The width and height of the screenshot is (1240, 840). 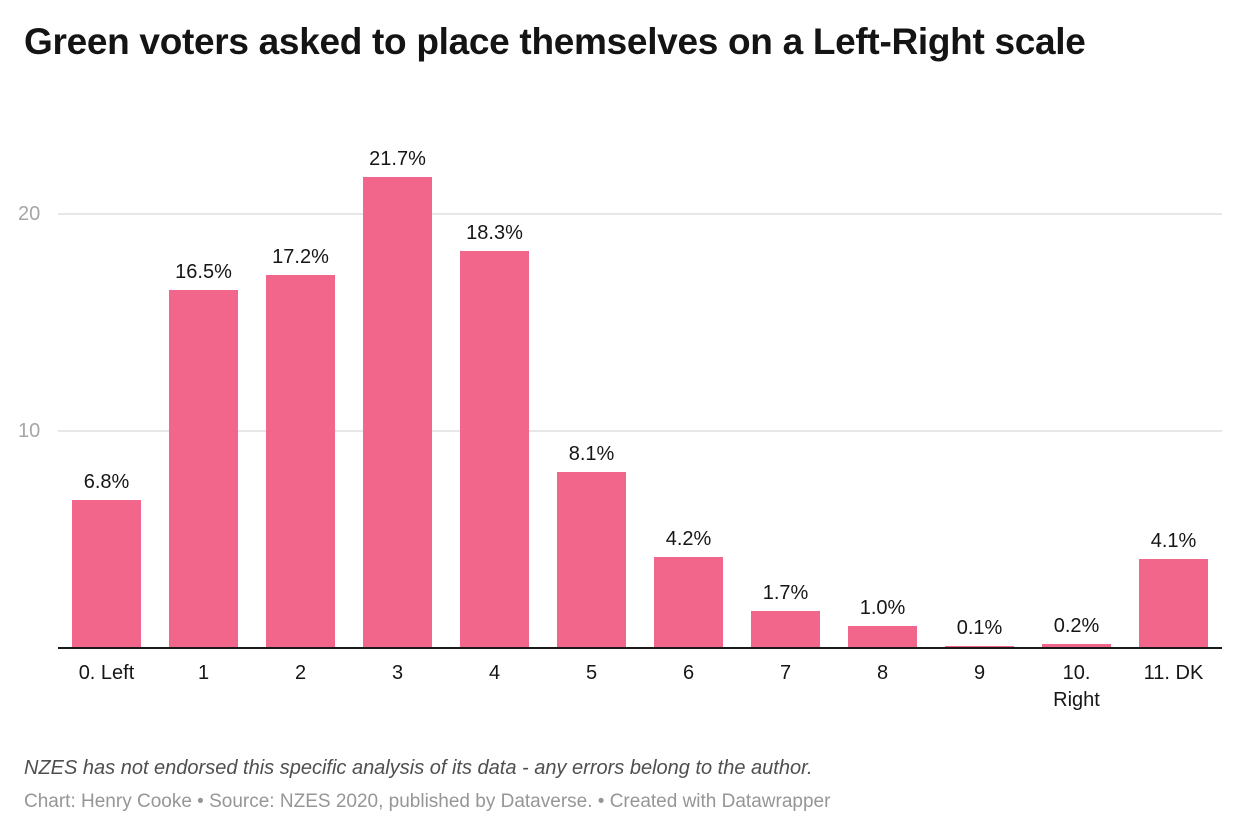 I want to click on value-label: 1.7%, so click(x=785, y=593).